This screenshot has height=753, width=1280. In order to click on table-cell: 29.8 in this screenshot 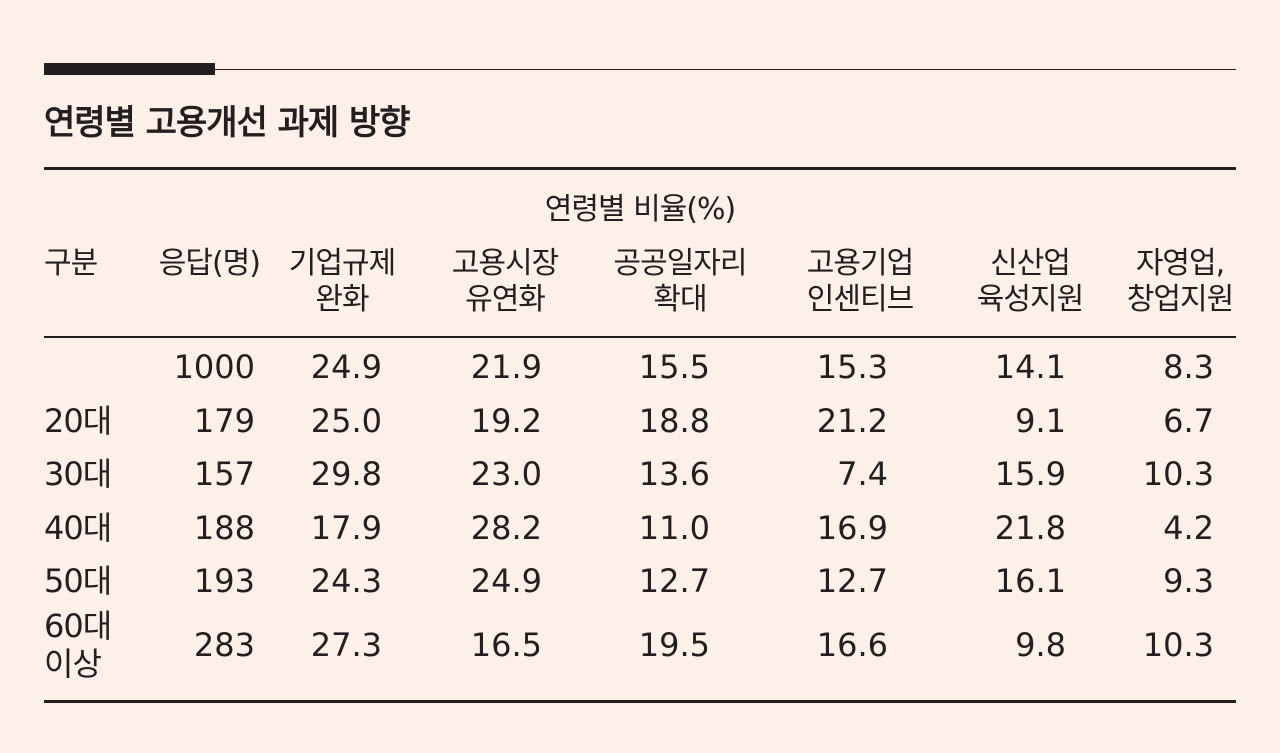, I will do `click(346, 474)`.